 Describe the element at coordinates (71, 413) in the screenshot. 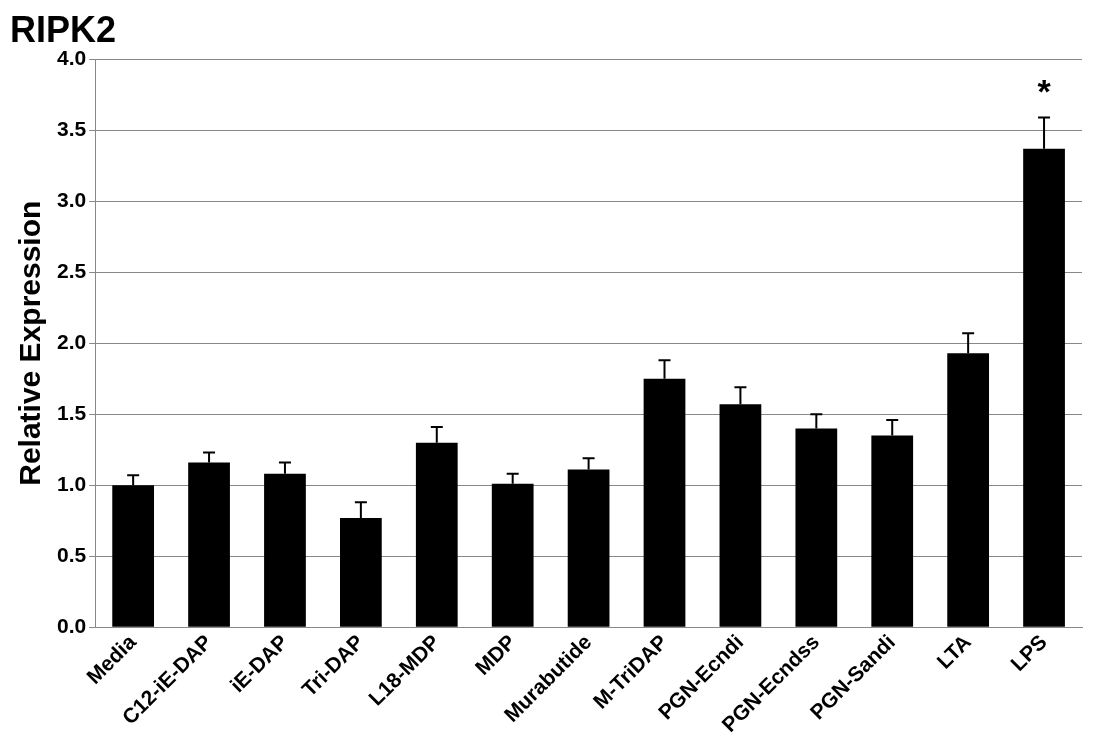

I see `y-tick-label: 1.5` at that location.